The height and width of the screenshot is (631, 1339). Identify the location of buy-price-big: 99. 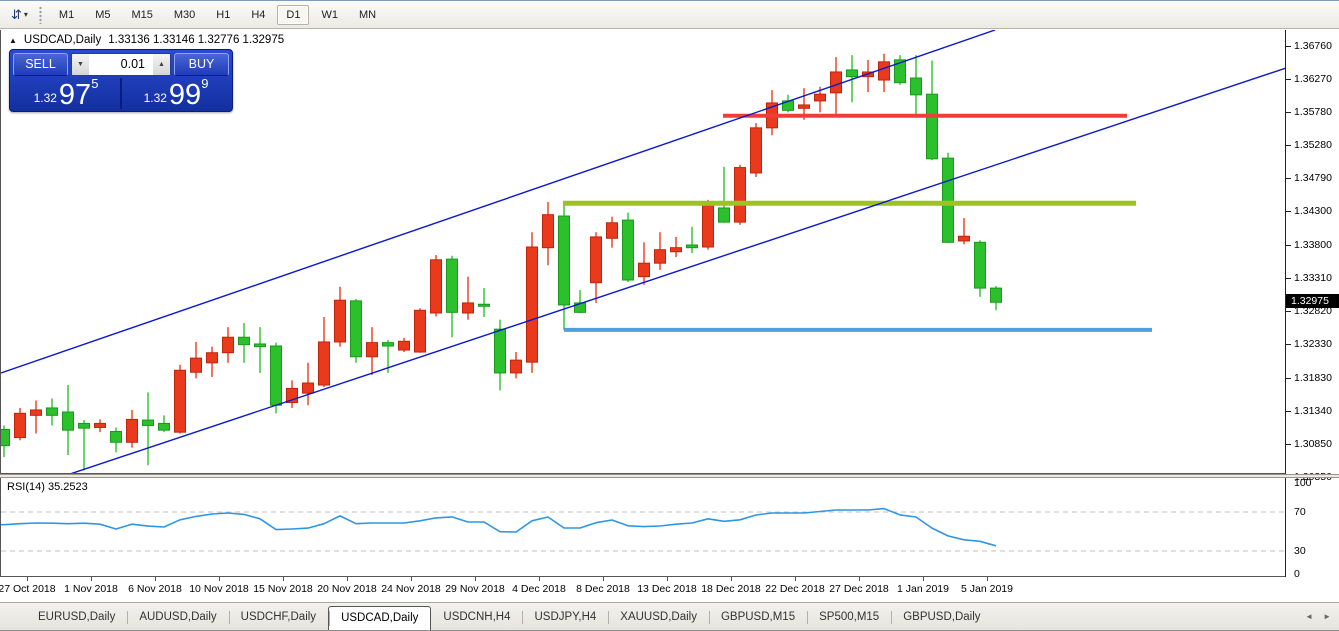
(185, 95).